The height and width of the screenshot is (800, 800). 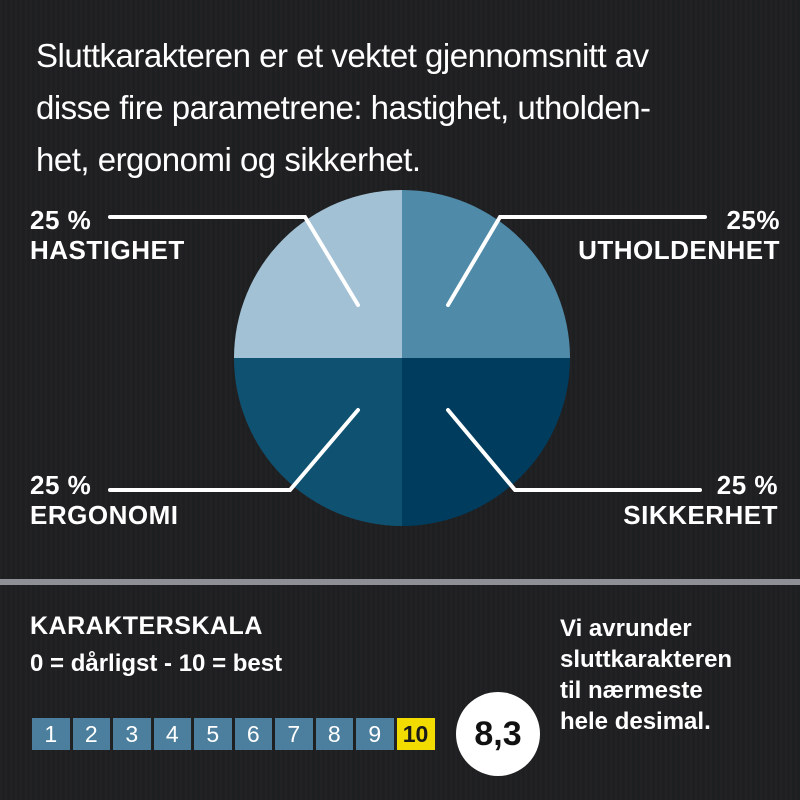 What do you see at coordinates (415, 734) in the screenshot?
I see `scale-cell-10: 10` at bounding box center [415, 734].